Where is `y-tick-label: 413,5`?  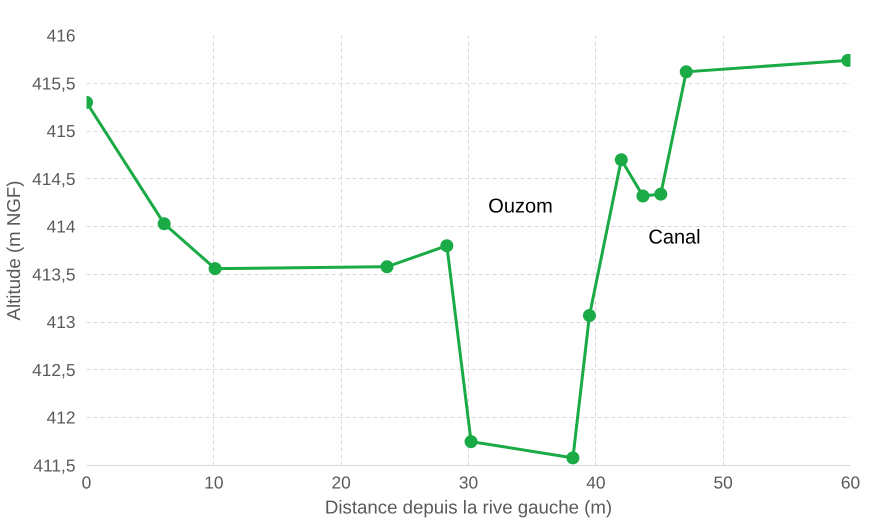
y-tick-label: 413,5 is located at coordinates (54, 274).